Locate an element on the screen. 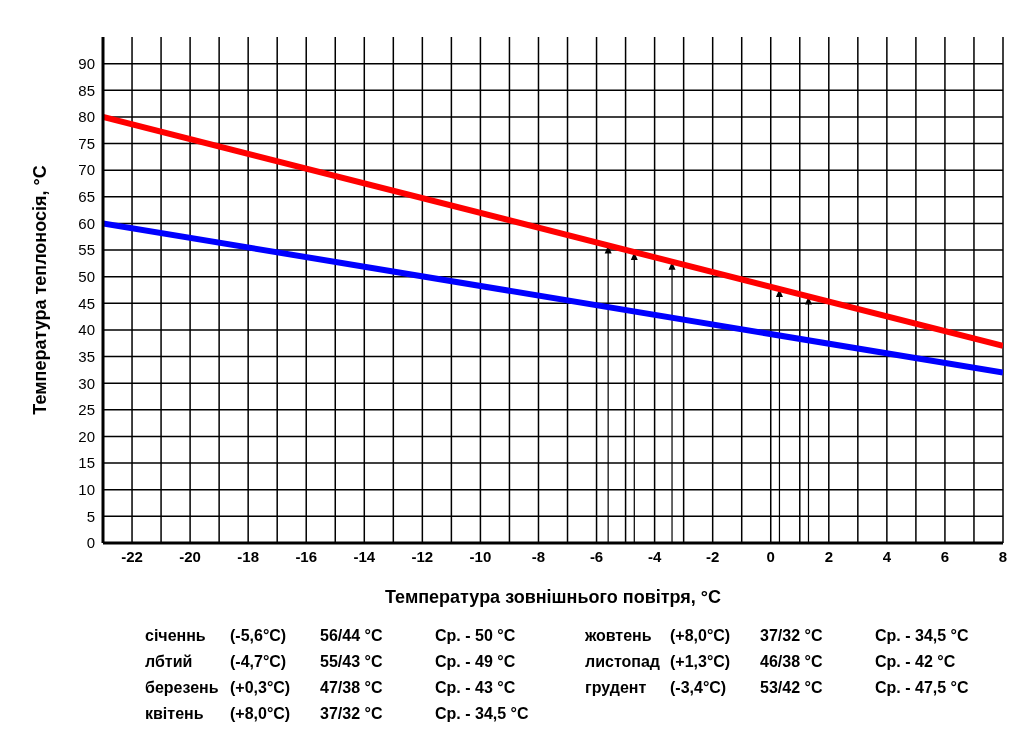  text: 46/38 °C is located at coordinates (792, 662).